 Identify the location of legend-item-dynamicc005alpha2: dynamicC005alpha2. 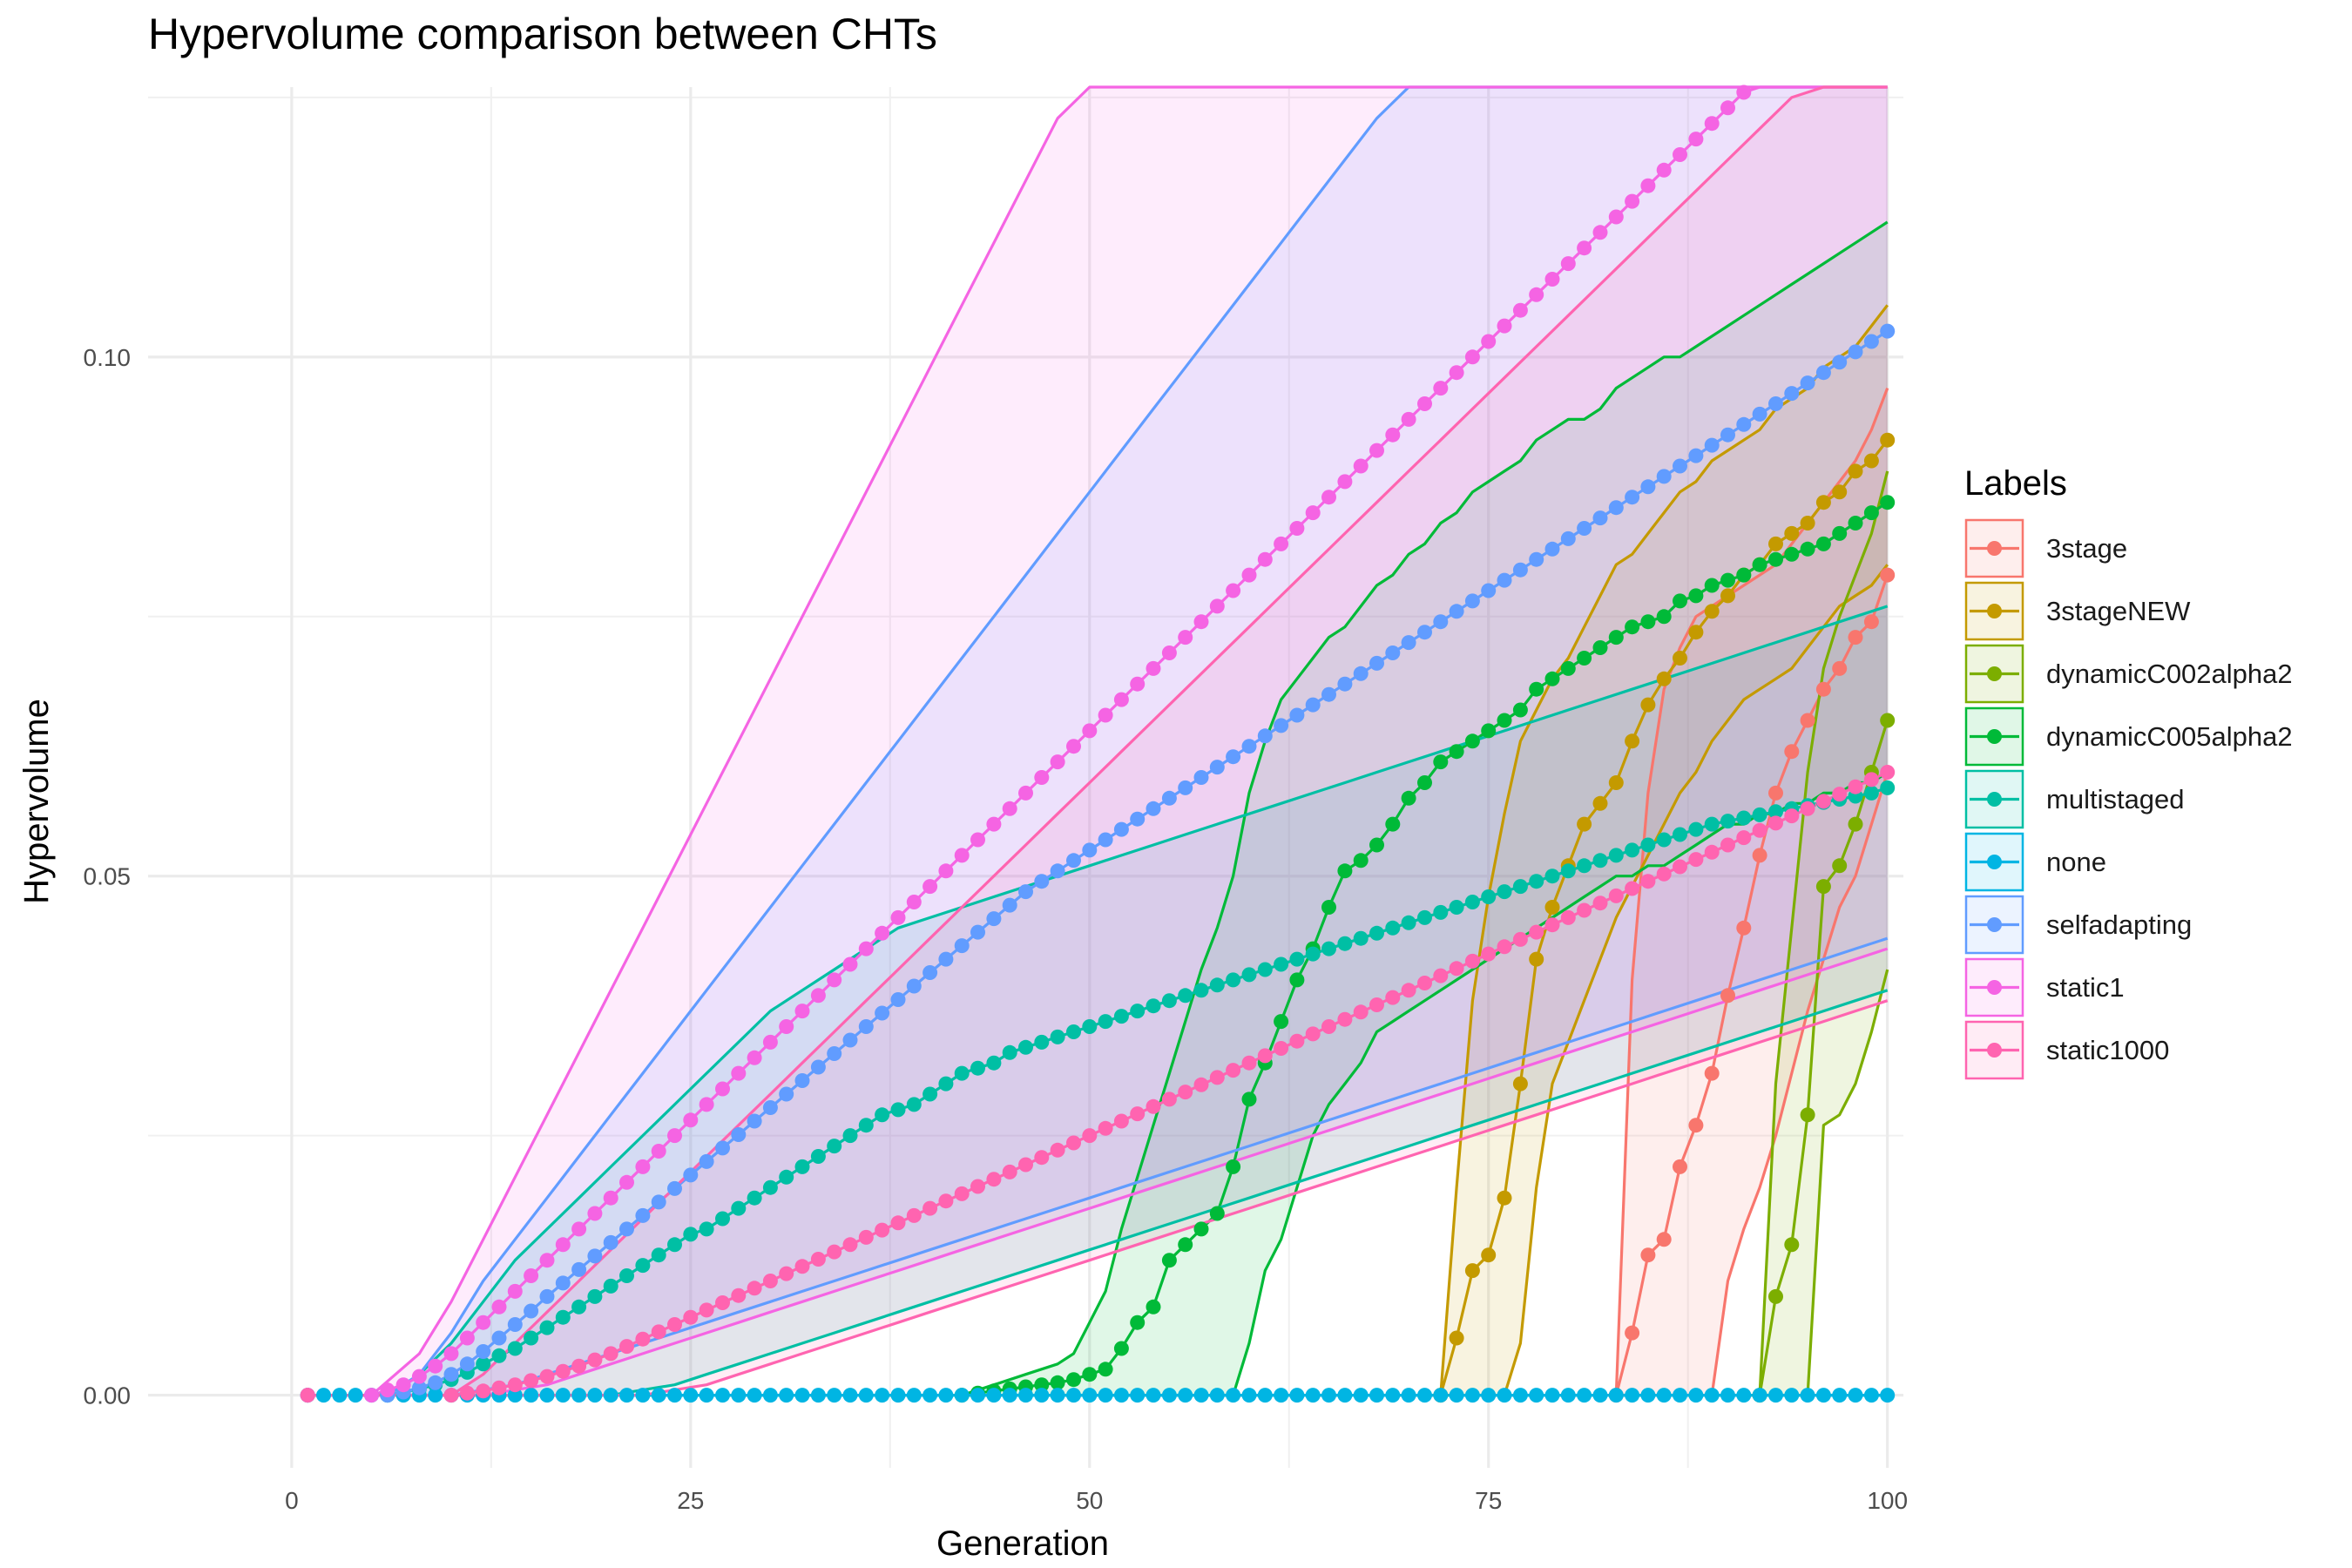
(2128, 736).